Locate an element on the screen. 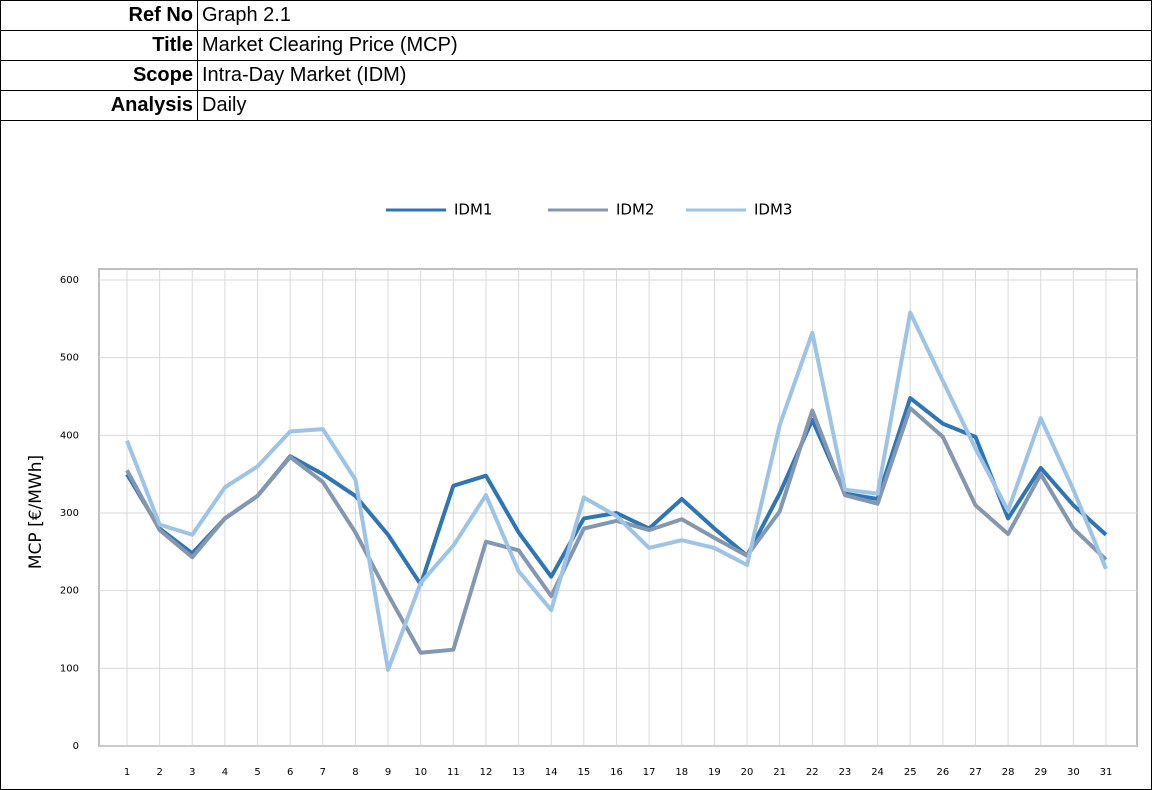 This screenshot has width=1152, height=790. x-tick-label: 30 is located at coordinates (1073, 772).